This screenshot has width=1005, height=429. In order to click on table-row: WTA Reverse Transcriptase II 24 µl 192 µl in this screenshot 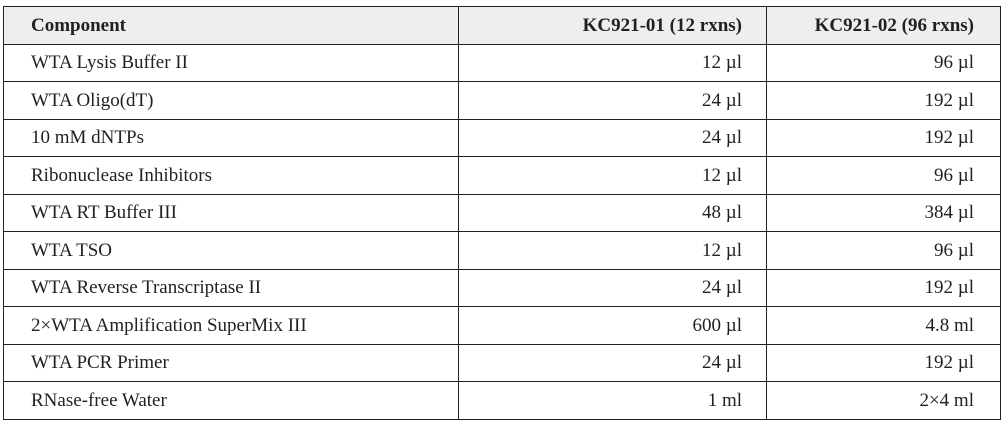, I will do `click(502, 287)`.